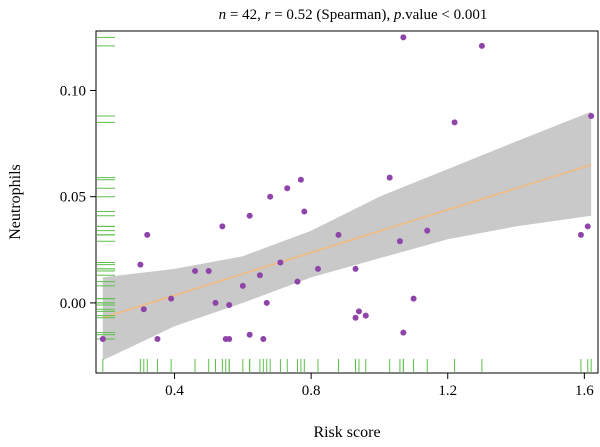 This screenshot has width=600, height=447. Describe the element at coordinates (245, 15) in the screenshot. I see `title-n-value: = 42,` at that location.